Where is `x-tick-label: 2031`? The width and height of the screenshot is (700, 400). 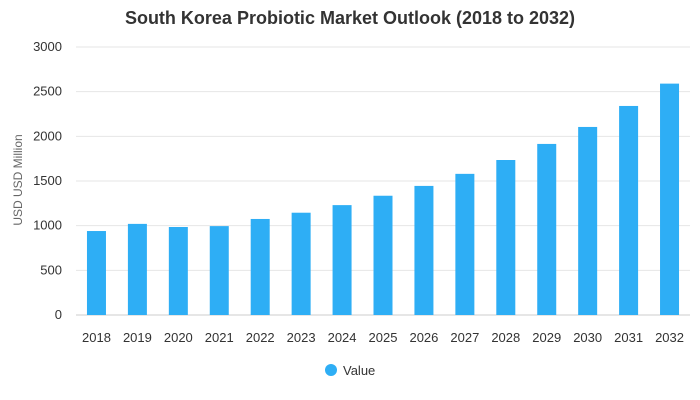 x-tick-label: 2031 is located at coordinates (628, 337).